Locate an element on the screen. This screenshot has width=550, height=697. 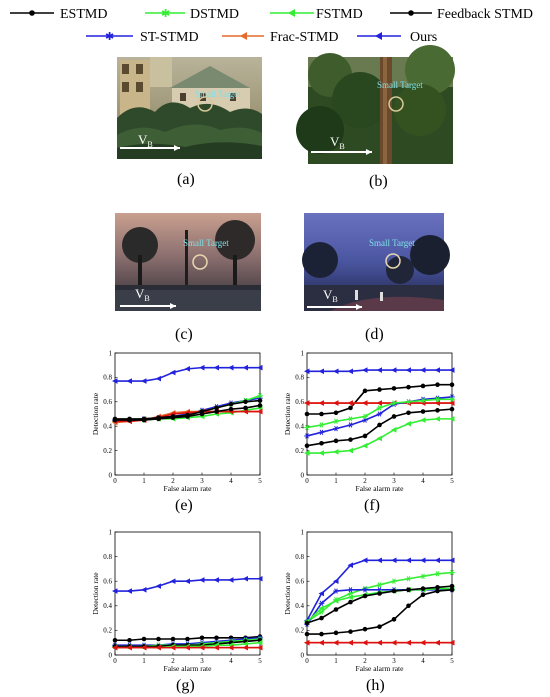
photo-annotation: Small Target is located at coordinates (218, 94).